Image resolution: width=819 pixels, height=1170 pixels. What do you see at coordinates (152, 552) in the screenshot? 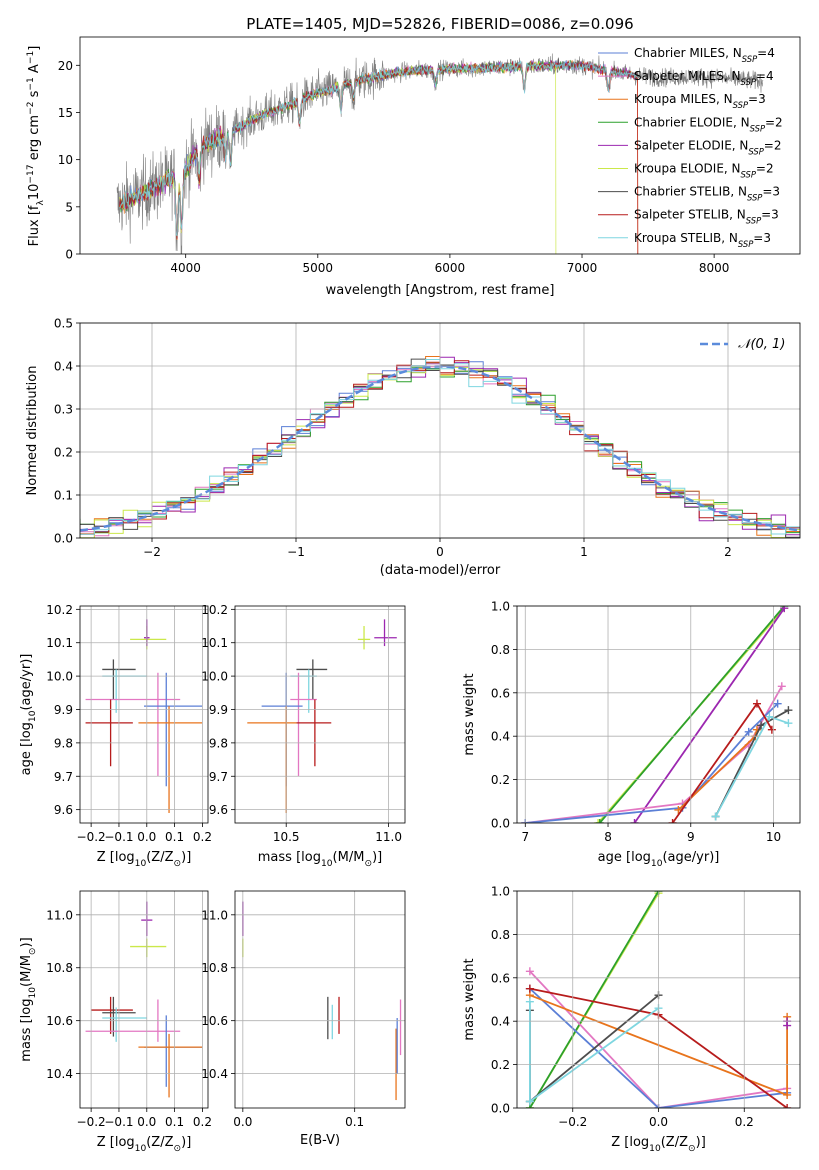
I see `x-tick-label: −2` at bounding box center [152, 552].